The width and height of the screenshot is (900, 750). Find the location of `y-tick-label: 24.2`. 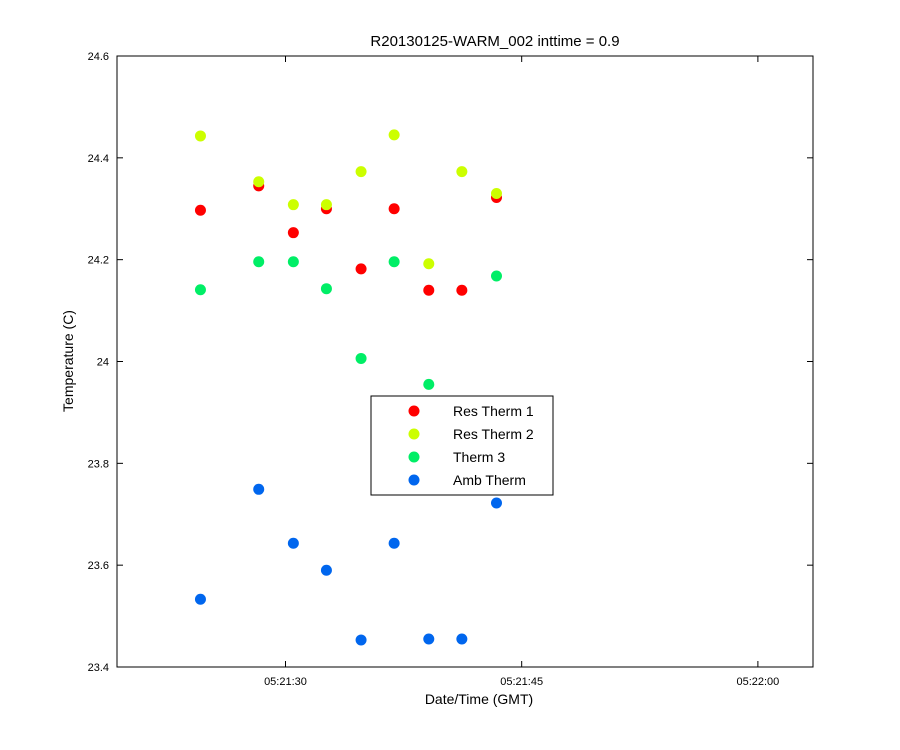

y-tick-label: 24.2 is located at coordinates (98, 261).